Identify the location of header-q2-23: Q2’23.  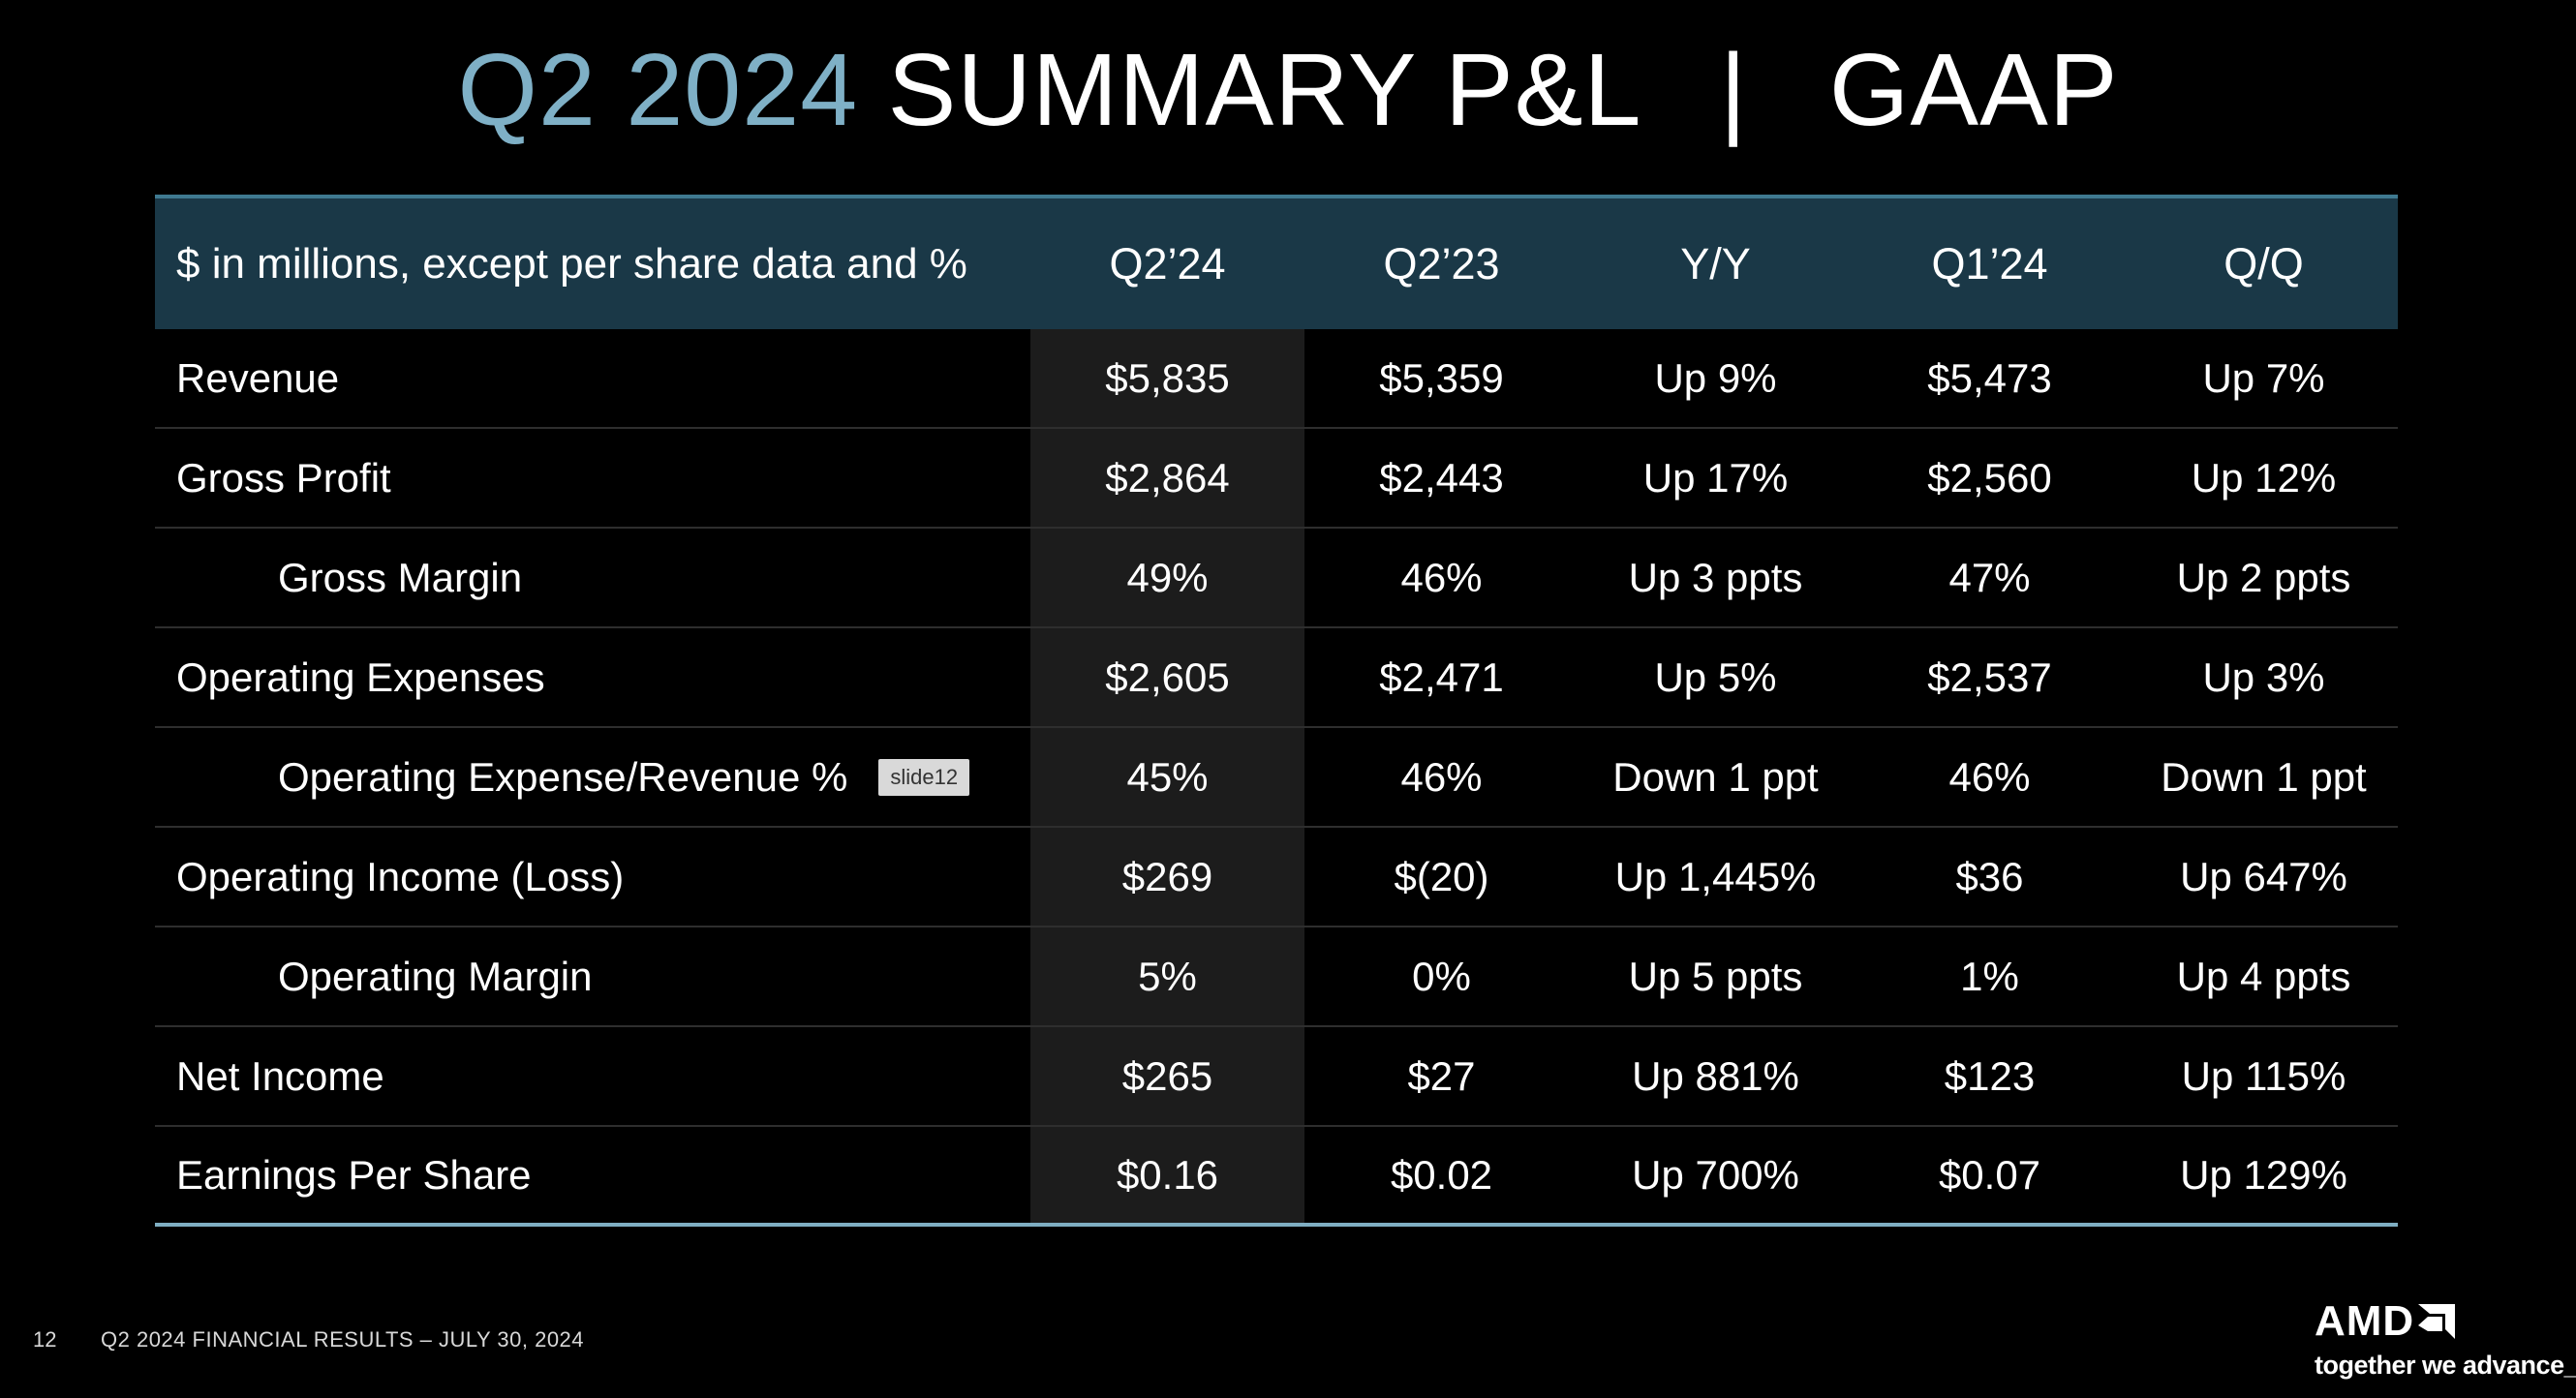
(1441, 264).